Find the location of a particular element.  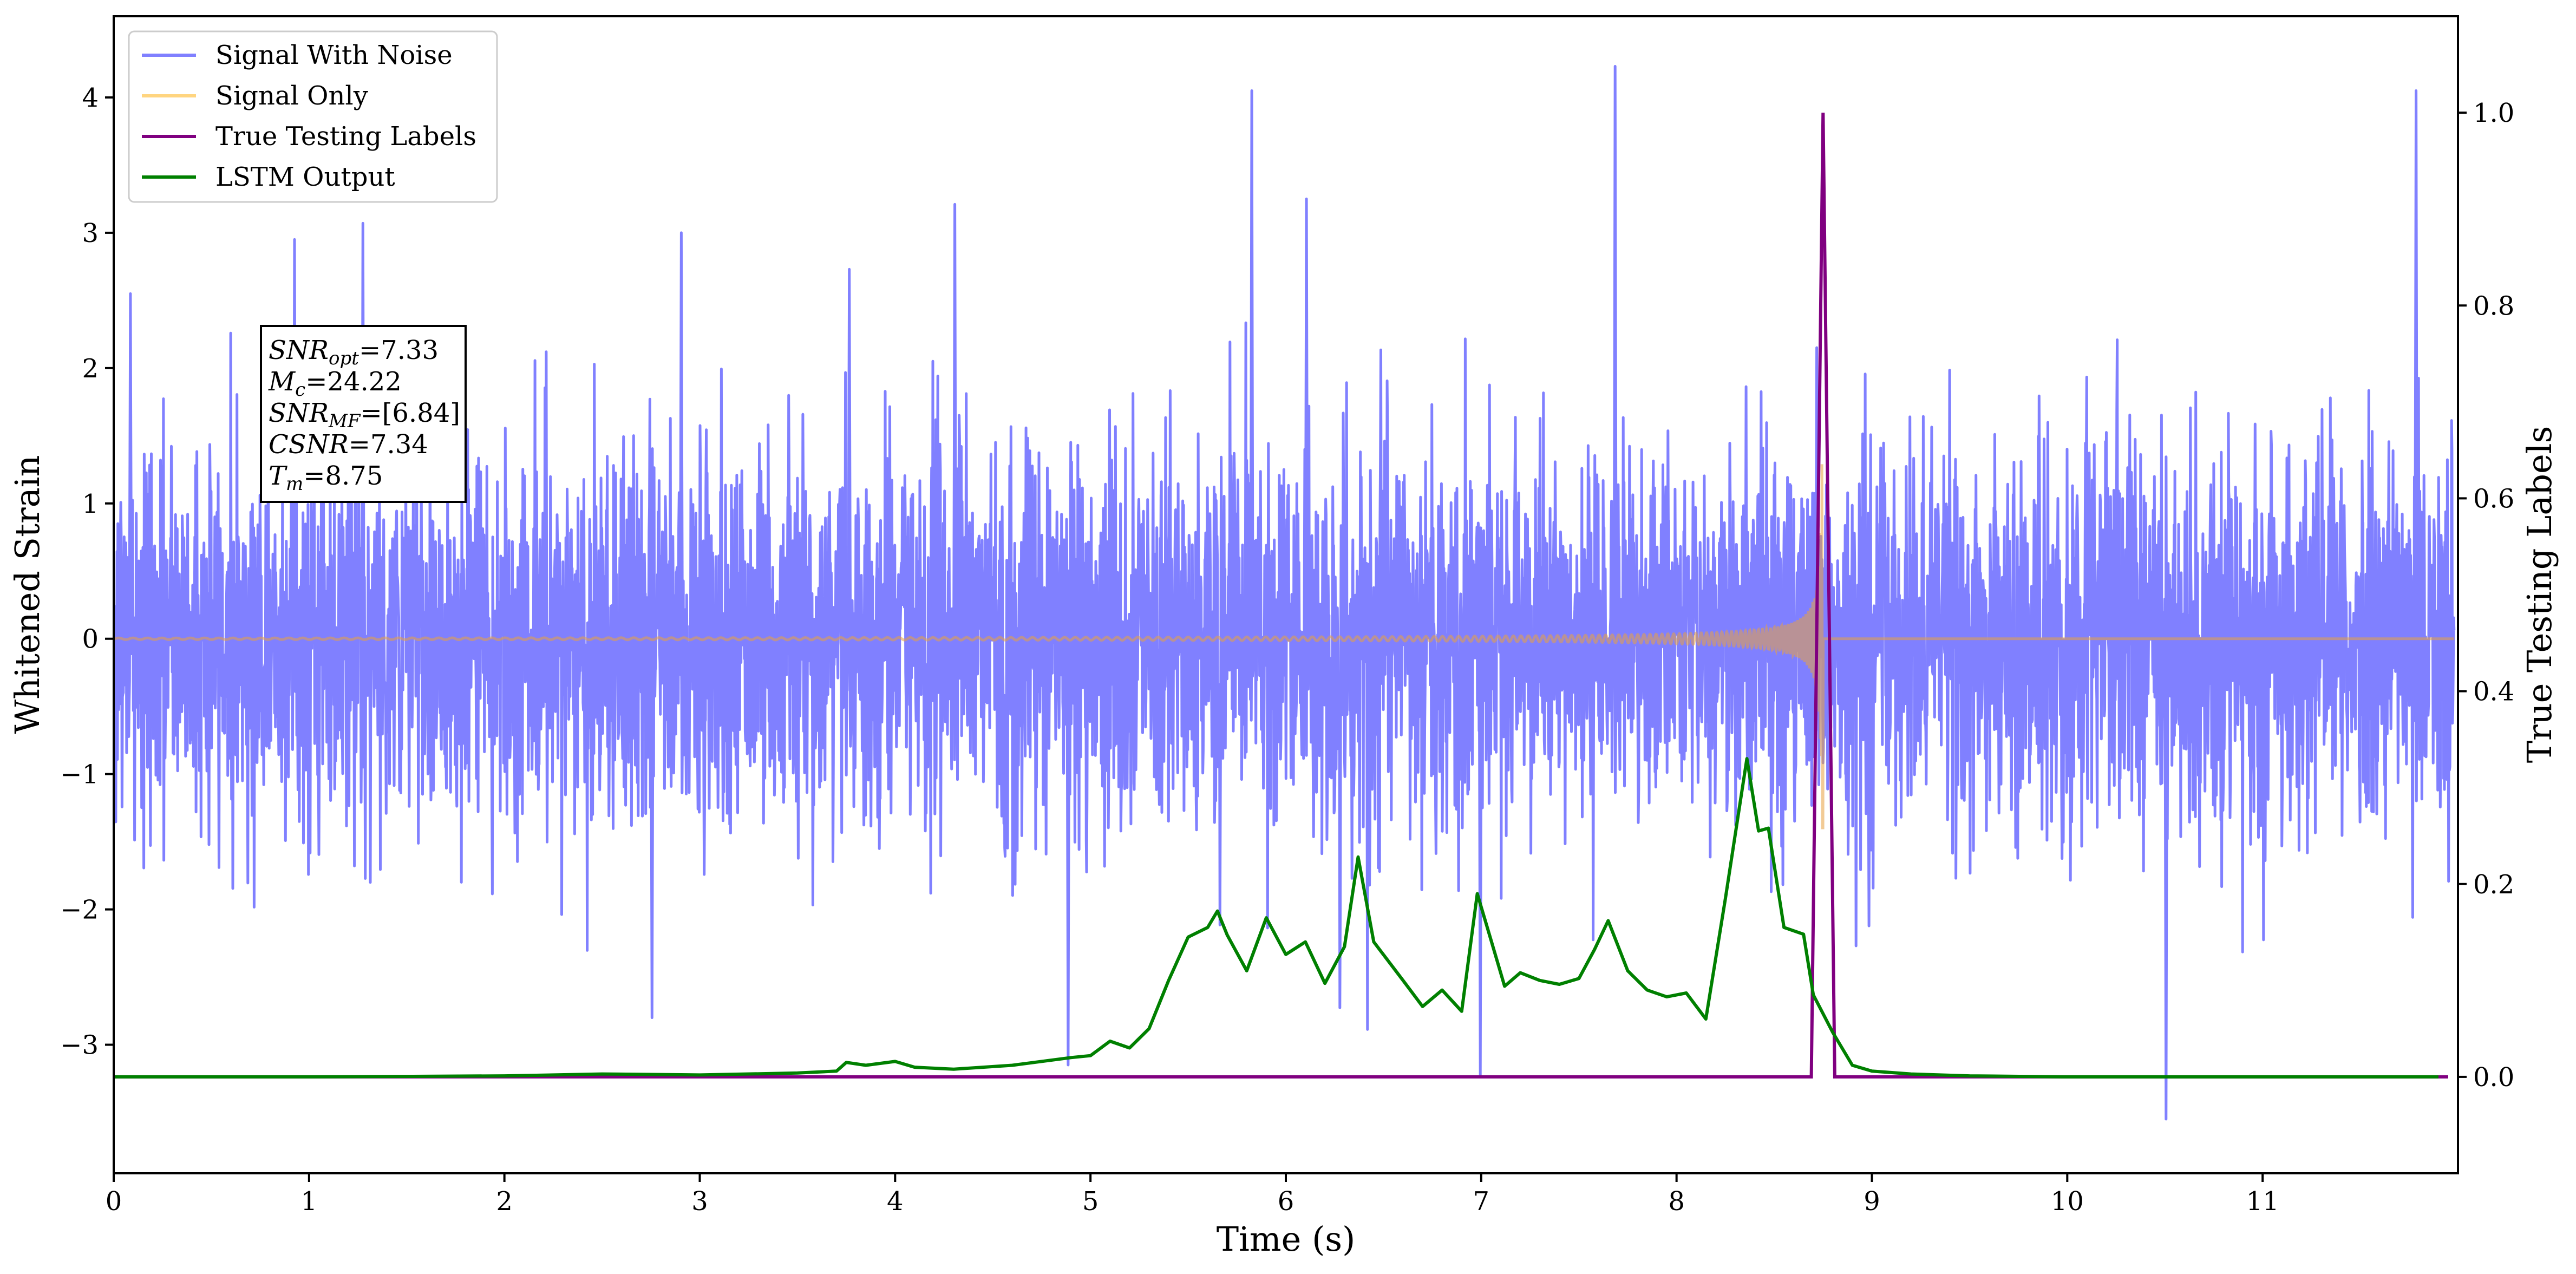

annotation-frame is located at coordinates (363, 414).